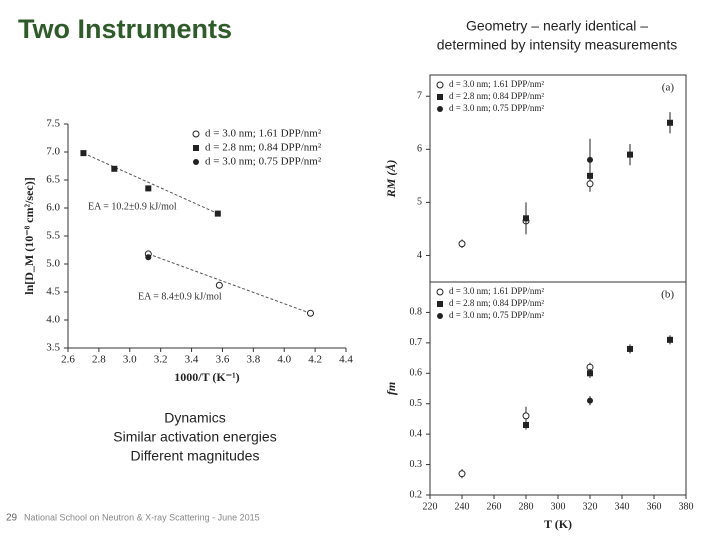 This screenshot has width=720, height=545. Describe the element at coordinates (53, 348) in the screenshot. I see `y-tick-label: 3.5` at that location.